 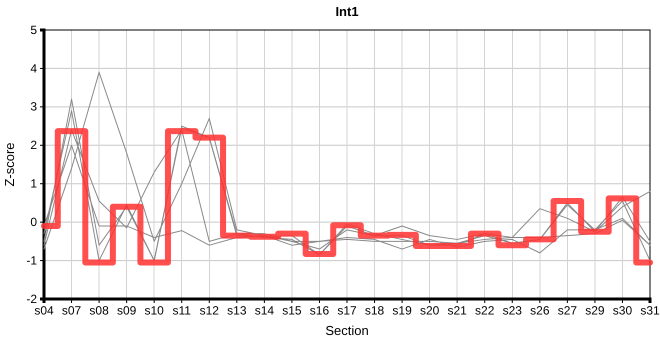 I want to click on x-tick-label: s23, so click(x=512, y=311).